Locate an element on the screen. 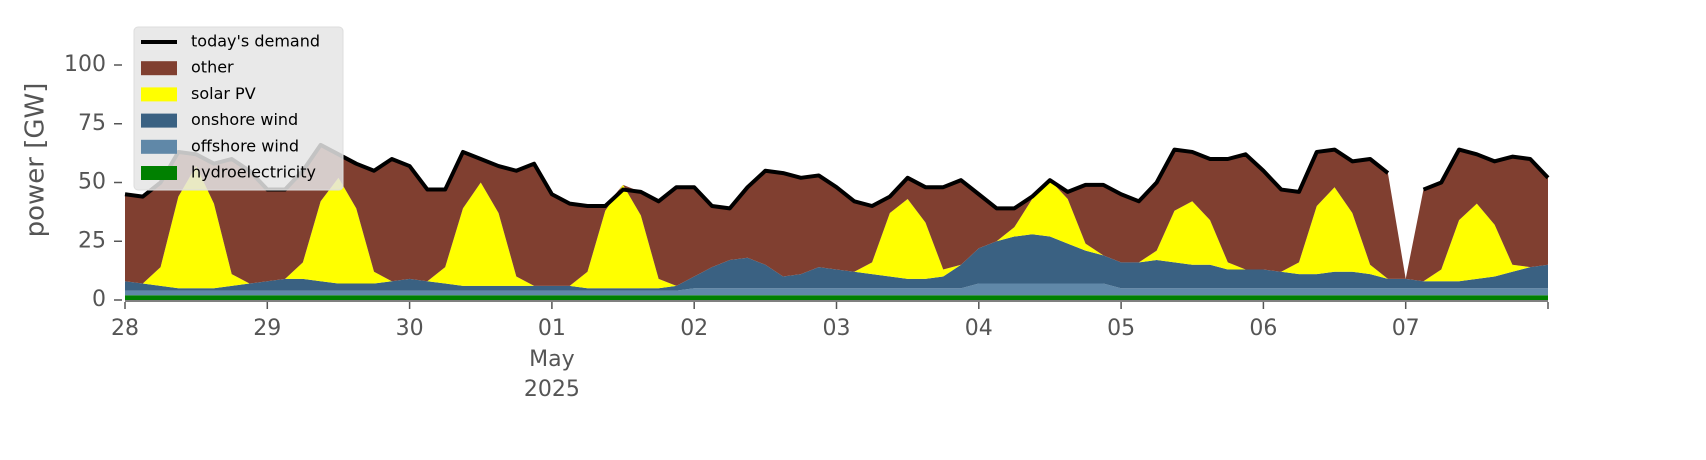 This screenshot has height=460, width=1706. x-tick-label: 29 is located at coordinates (267, 328).